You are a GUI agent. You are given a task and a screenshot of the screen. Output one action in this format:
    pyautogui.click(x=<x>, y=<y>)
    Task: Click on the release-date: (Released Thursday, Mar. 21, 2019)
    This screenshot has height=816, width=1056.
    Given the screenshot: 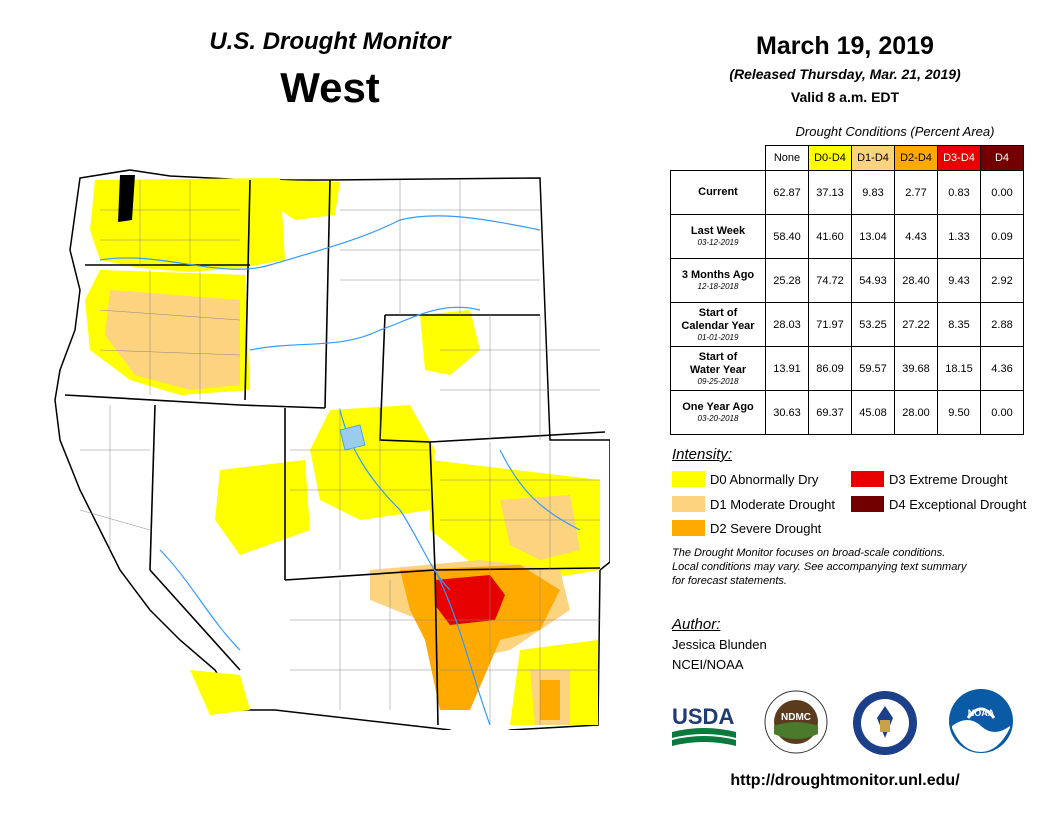 What is the action you would take?
    pyautogui.click(x=845, y=74)
    